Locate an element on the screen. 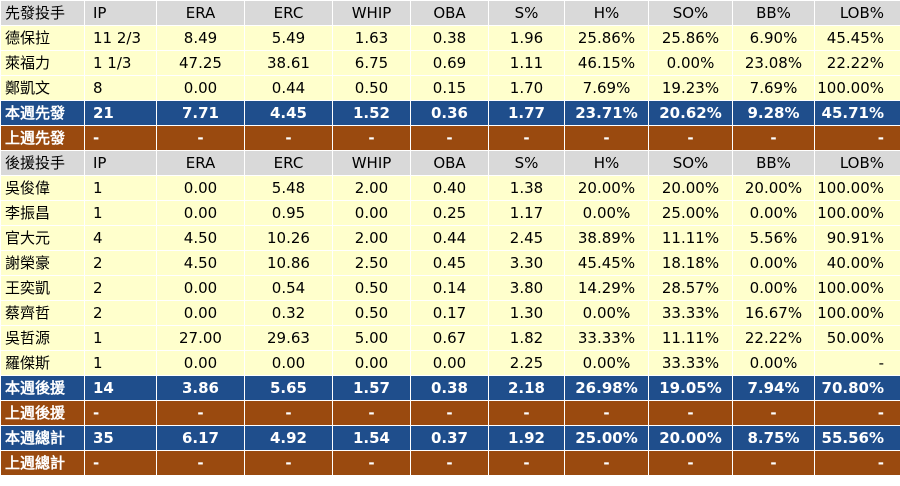 The image size is (900, 486). column-header-era: ERA is located at coordinates (200, 163).